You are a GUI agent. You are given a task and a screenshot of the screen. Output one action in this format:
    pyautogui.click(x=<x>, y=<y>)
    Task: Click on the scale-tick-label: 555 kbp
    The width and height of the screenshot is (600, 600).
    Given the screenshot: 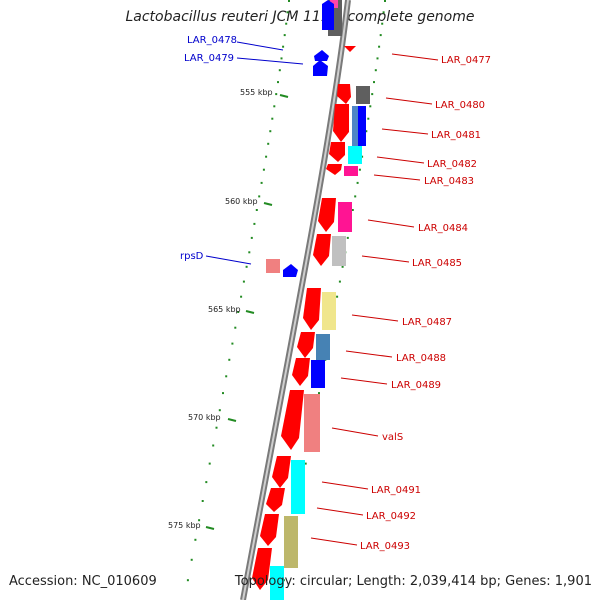 What is the action you would take?
    pyautogui.click(x=256, y=92)
    